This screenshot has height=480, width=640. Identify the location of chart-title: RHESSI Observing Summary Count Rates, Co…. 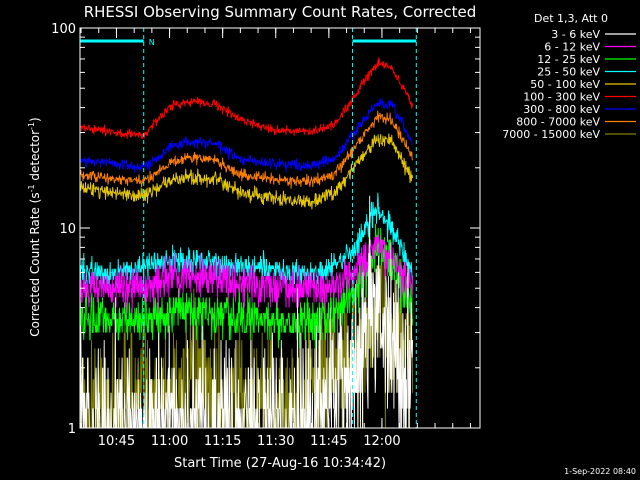
(280, 12).